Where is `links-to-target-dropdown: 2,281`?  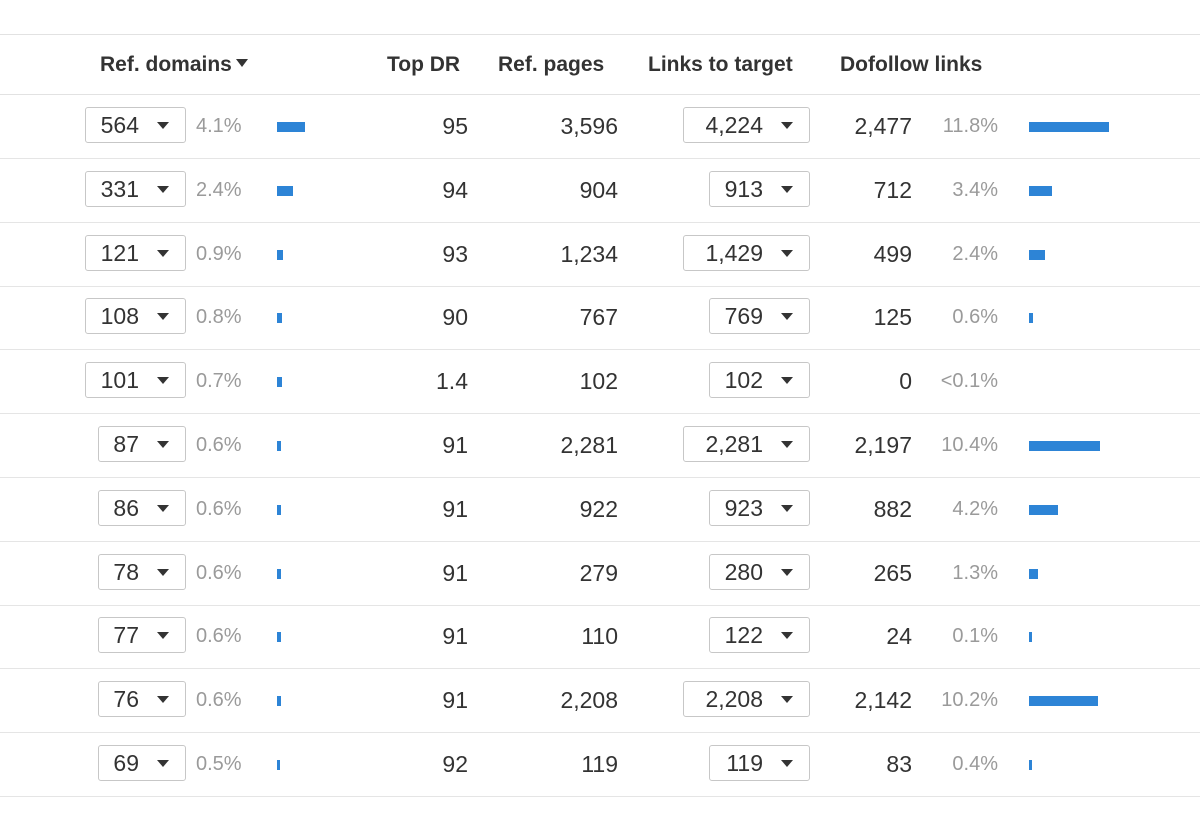 links-to-target-dropdown: 2,281 is located at coordinates (746, 444).